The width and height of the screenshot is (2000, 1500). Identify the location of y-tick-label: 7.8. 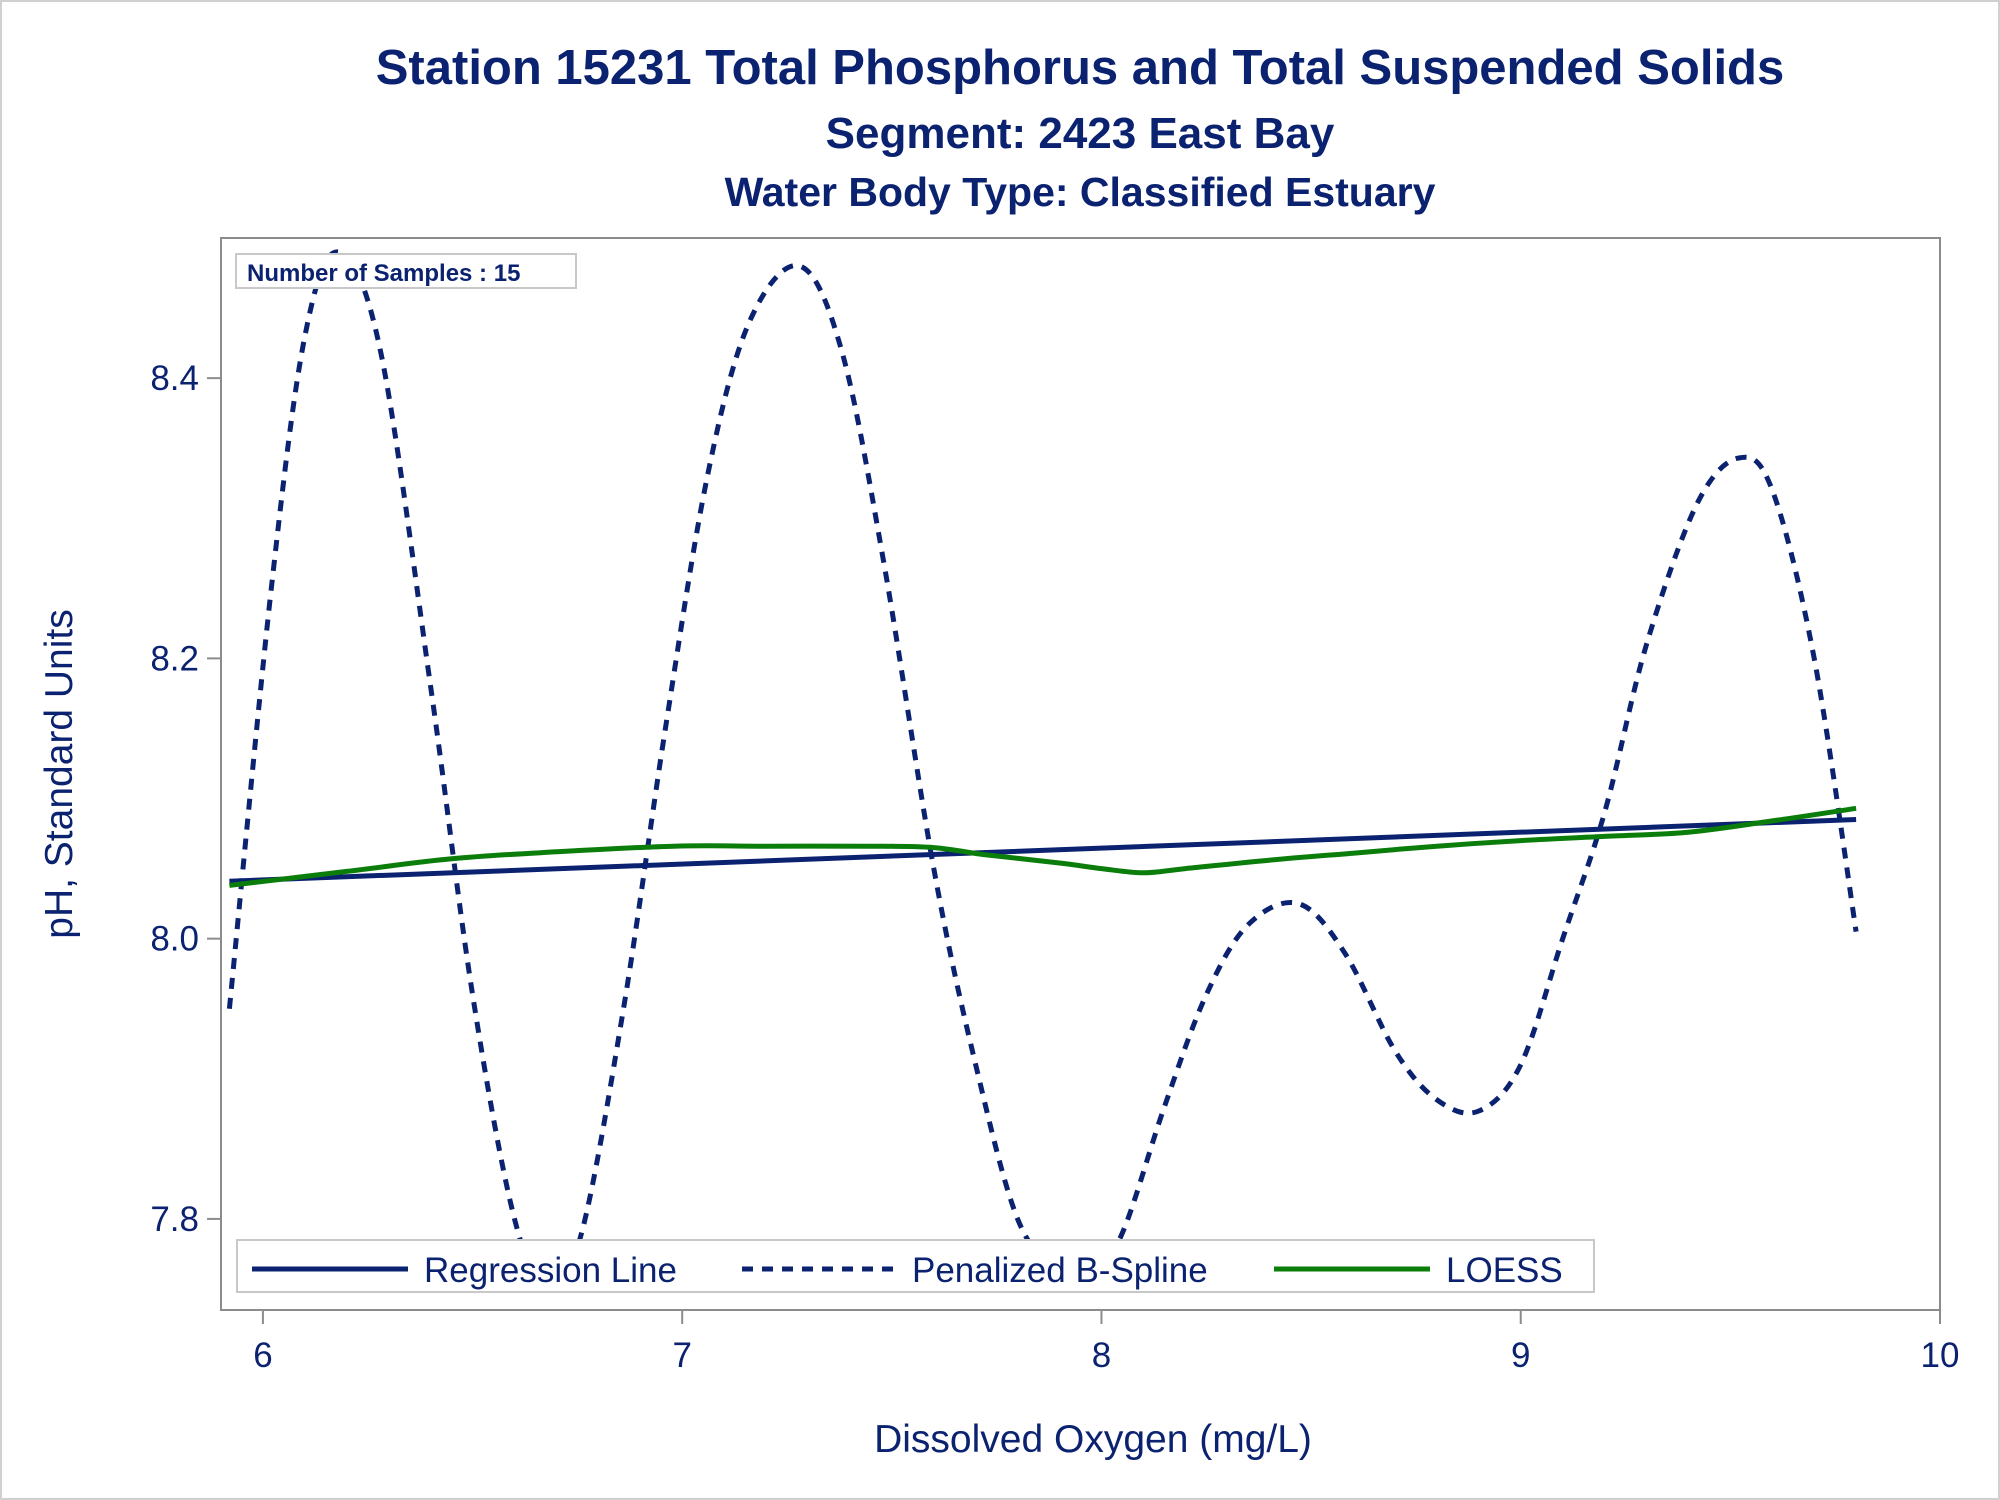
(174, 1219).